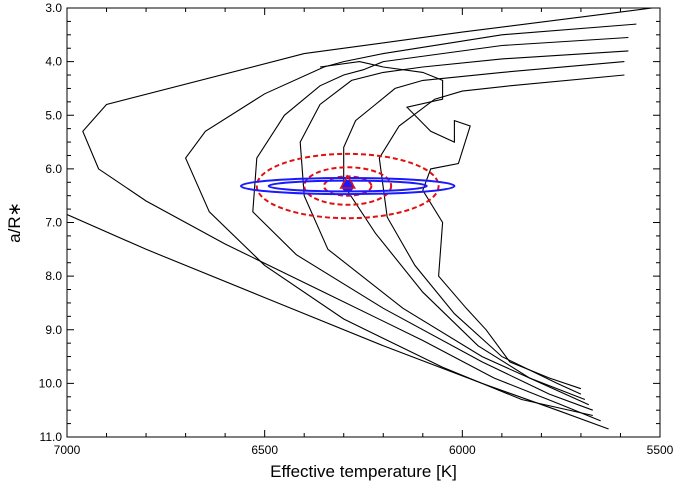 This screenshot has width=677, height=486. What do you see at coordinates (53, 169) in the screenshot?
I see `y-tick-label: 6.0` at bounding box center [53, 169].